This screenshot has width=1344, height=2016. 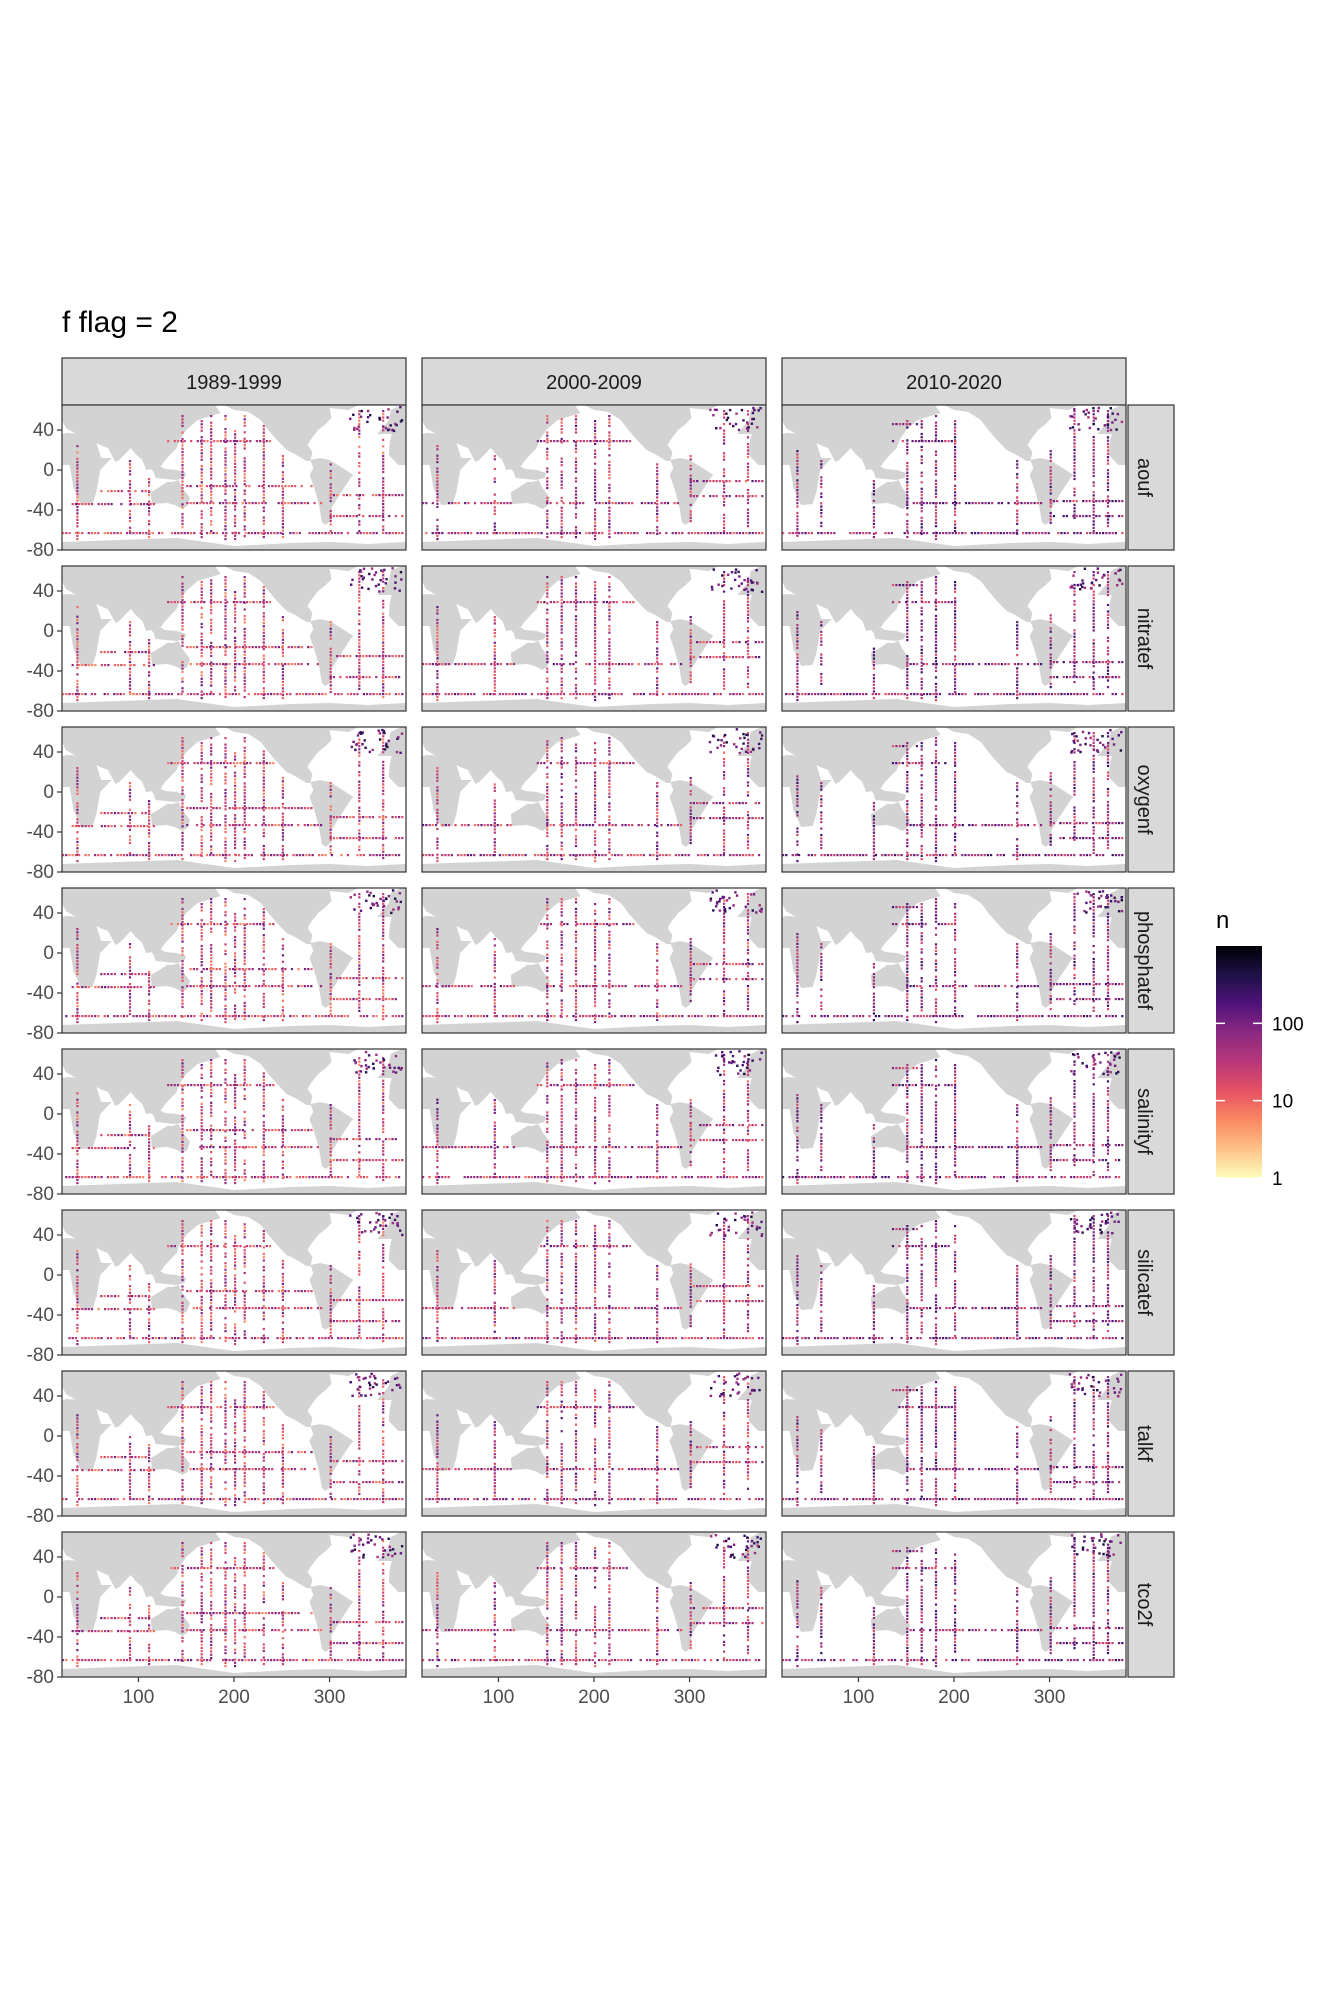 I want to click on map-panel, so click(x=234, y=638).